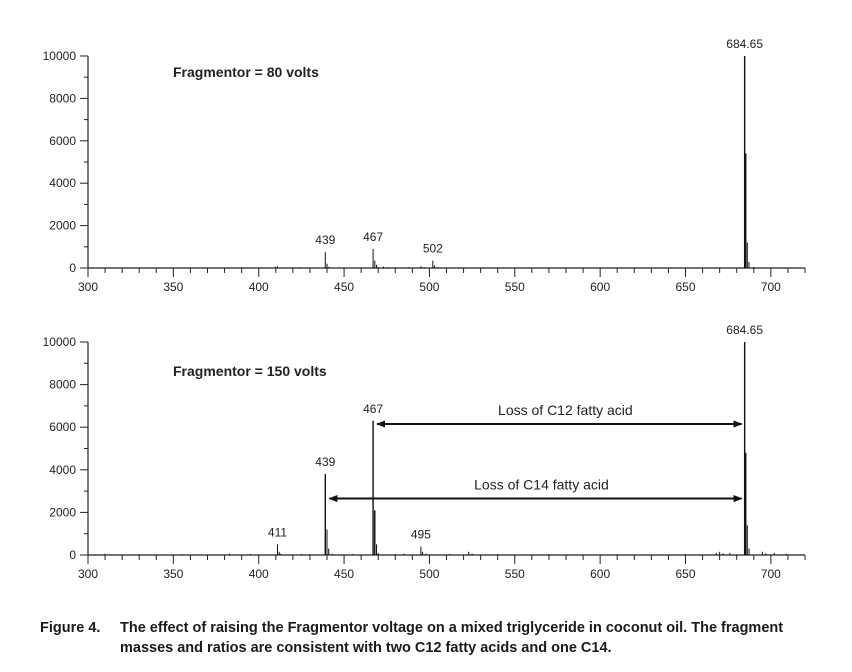 The height and width of the screenshot is (672, 852). What do you see at coordinates (421, 534) in the screenshot?
I see `peak-label: 495` at bounding box center [421, 534].